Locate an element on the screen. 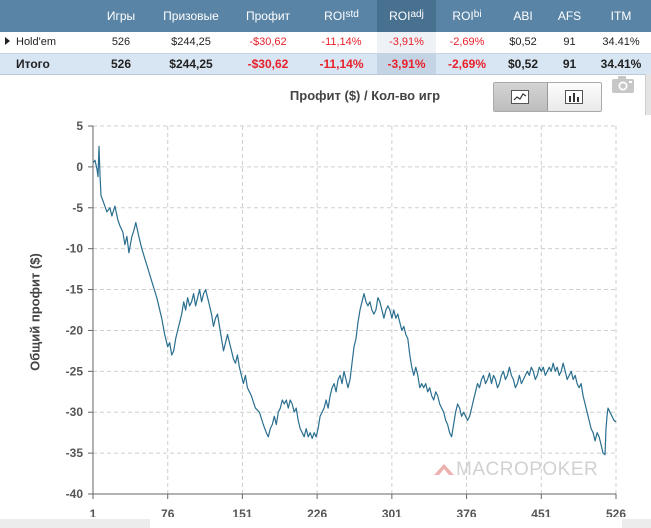  header-roi-adj: ROIadj is located at coordinates (406, 16).